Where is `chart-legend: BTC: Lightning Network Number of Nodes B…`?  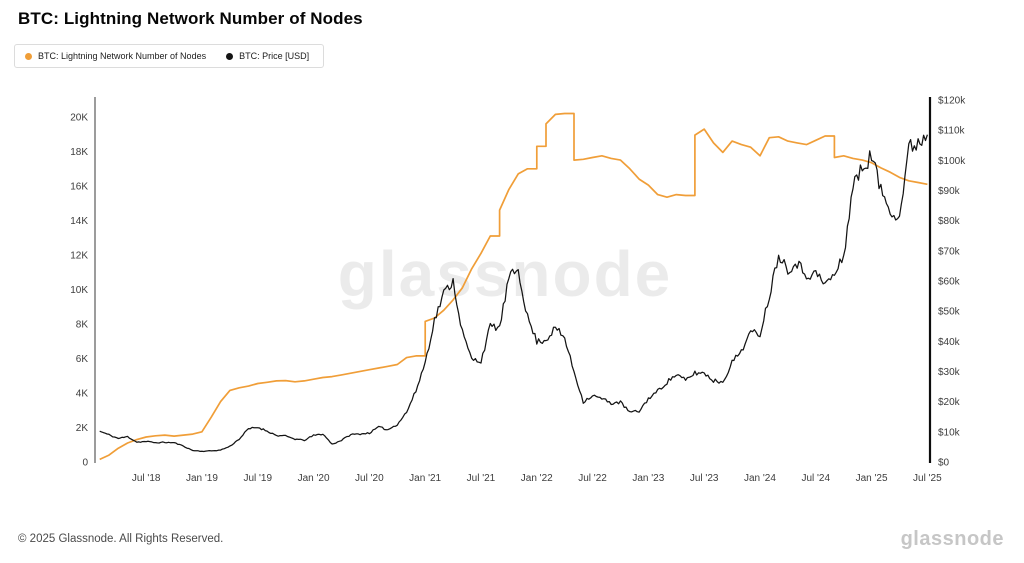
chart-legend: BTC: Lightning Network Number of Nodes B… is located at coordinates (169, 56).